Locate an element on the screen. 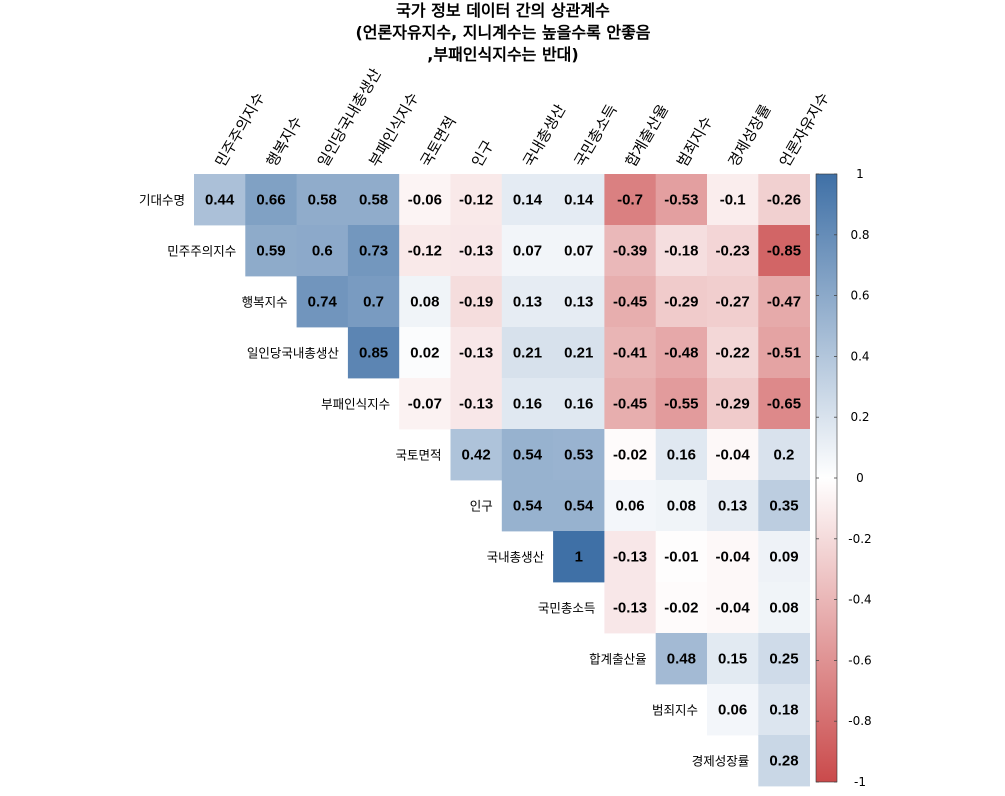 The height and width of the screenshot is (796, 1005). legend-tick-label: 0.4 is located at coordinates (859, 356).